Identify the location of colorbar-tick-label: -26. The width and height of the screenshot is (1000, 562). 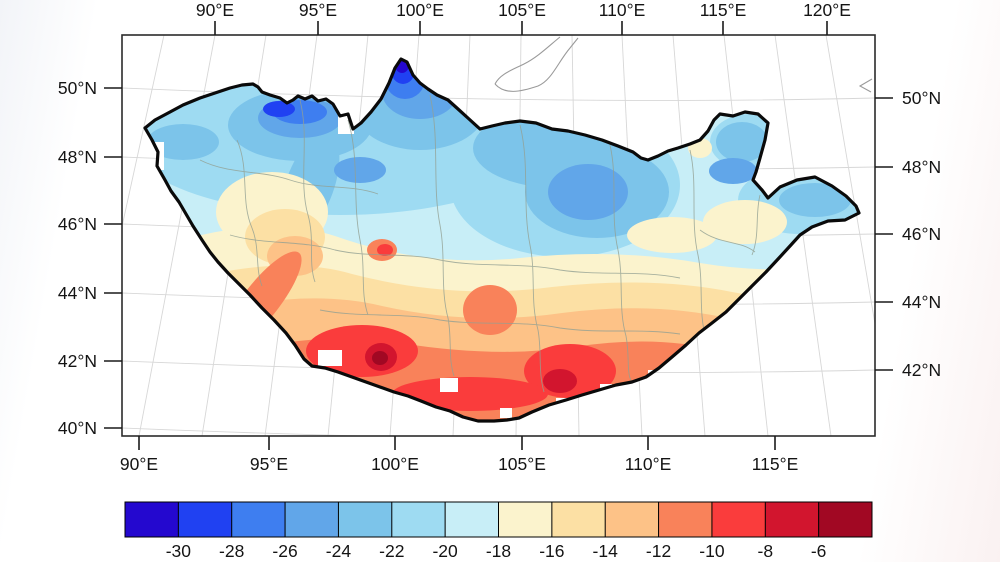
(284, 551).